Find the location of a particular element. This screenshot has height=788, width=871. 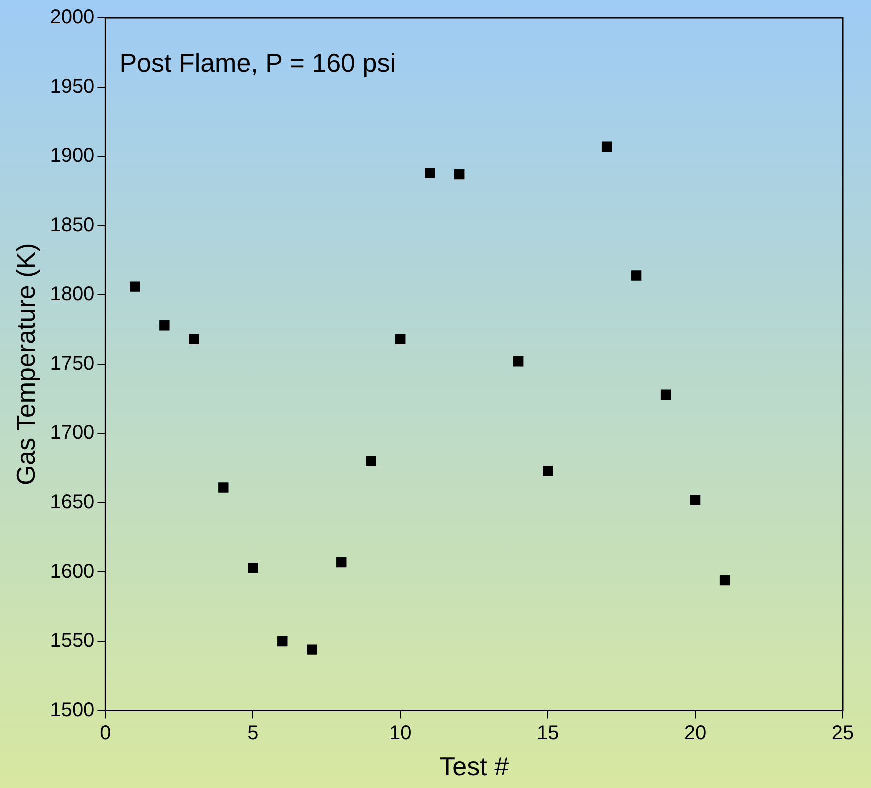

y-tick-label: 1750 is located at coordinates (72, 363).